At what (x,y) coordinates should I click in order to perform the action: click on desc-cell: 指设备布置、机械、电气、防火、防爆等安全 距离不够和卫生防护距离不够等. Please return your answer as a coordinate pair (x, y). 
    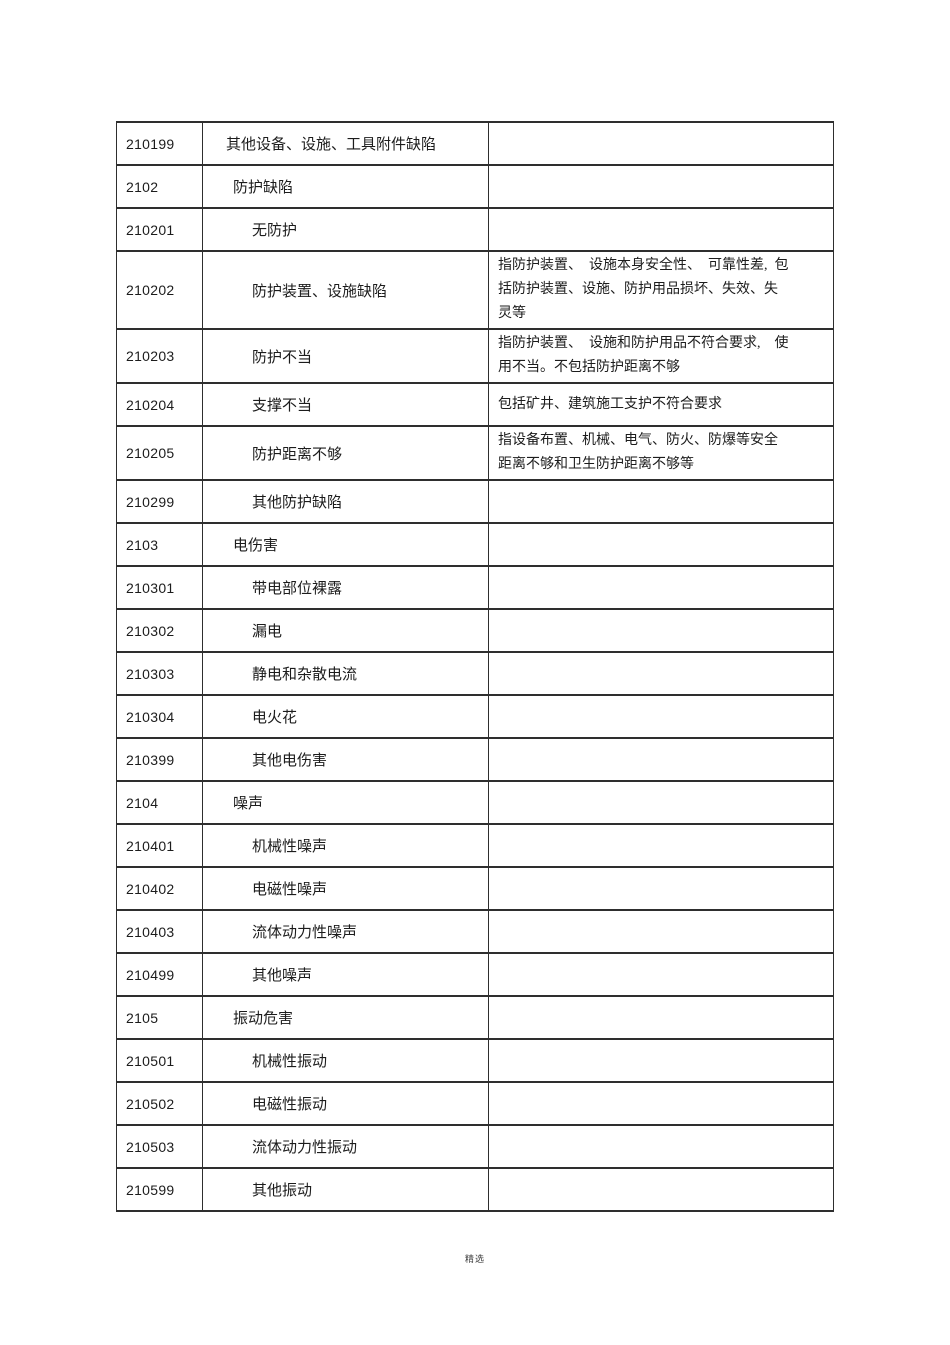
    Looking at the image, I should click on (661, 453).